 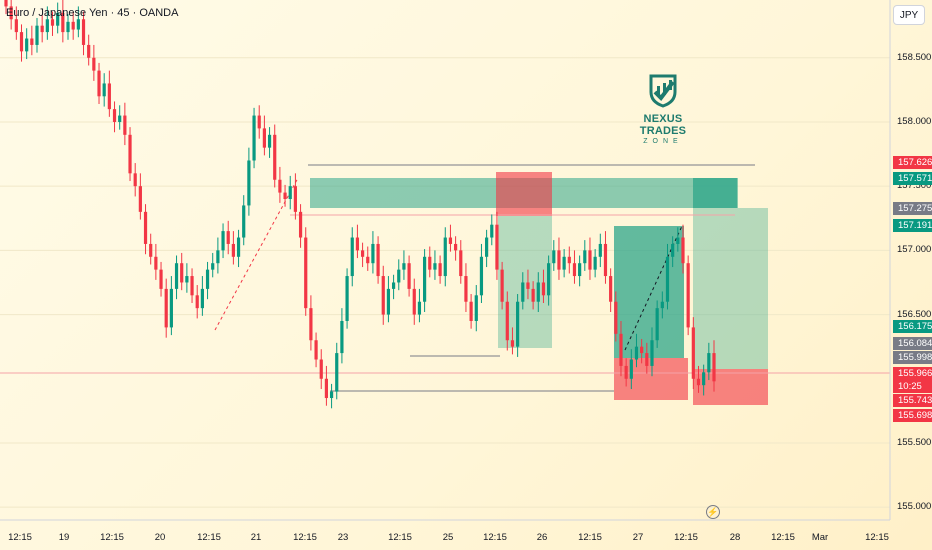 What do you see at coordinates (912, 162) in the screenshot?
I see `price-tag: 157.626` at bounding box center [912, 162].